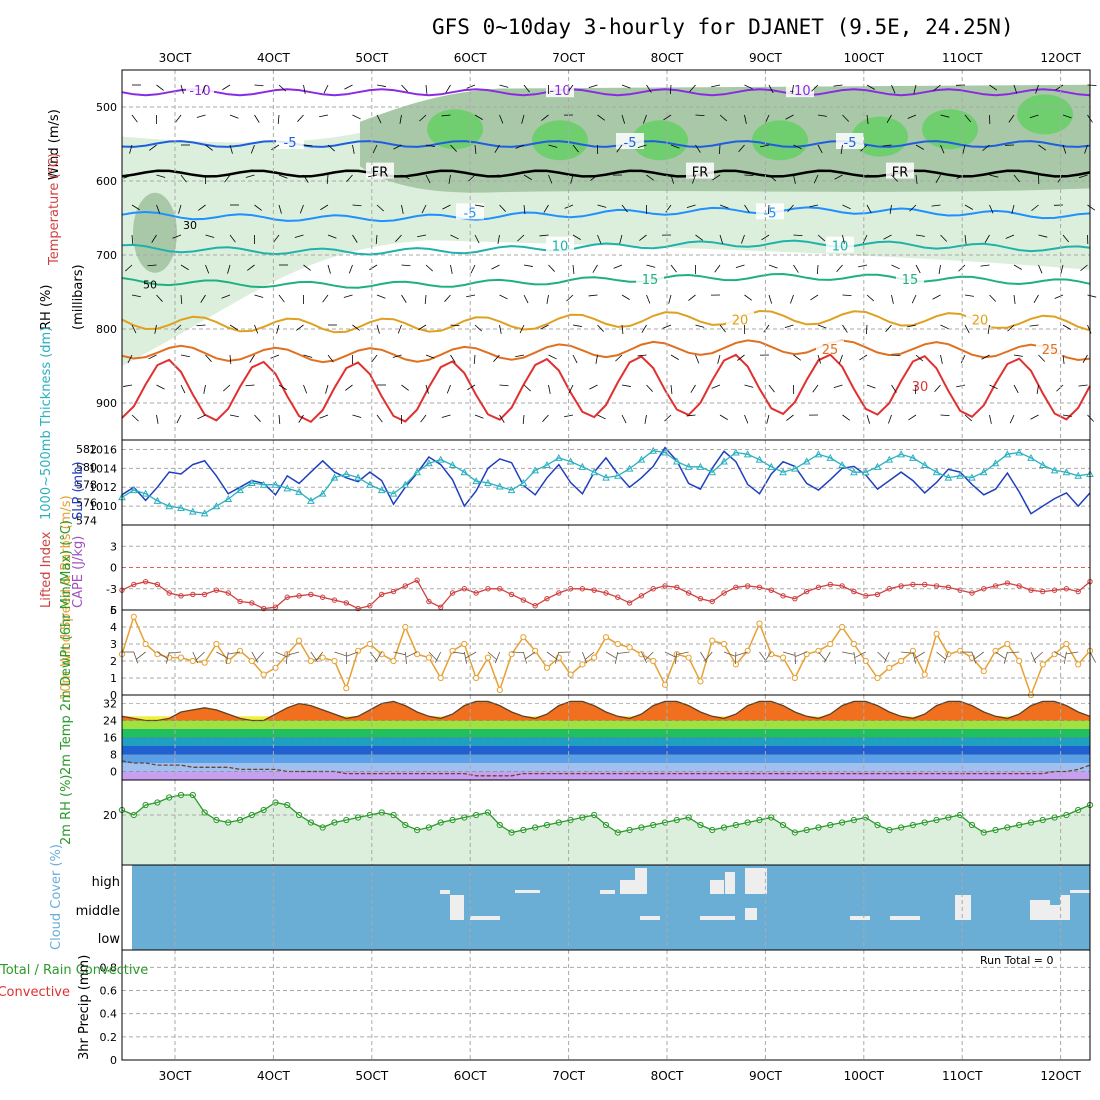 This screenshot has width=1100, height=1100. I want to click on ytick-wind10: 2, so click(113, 661).